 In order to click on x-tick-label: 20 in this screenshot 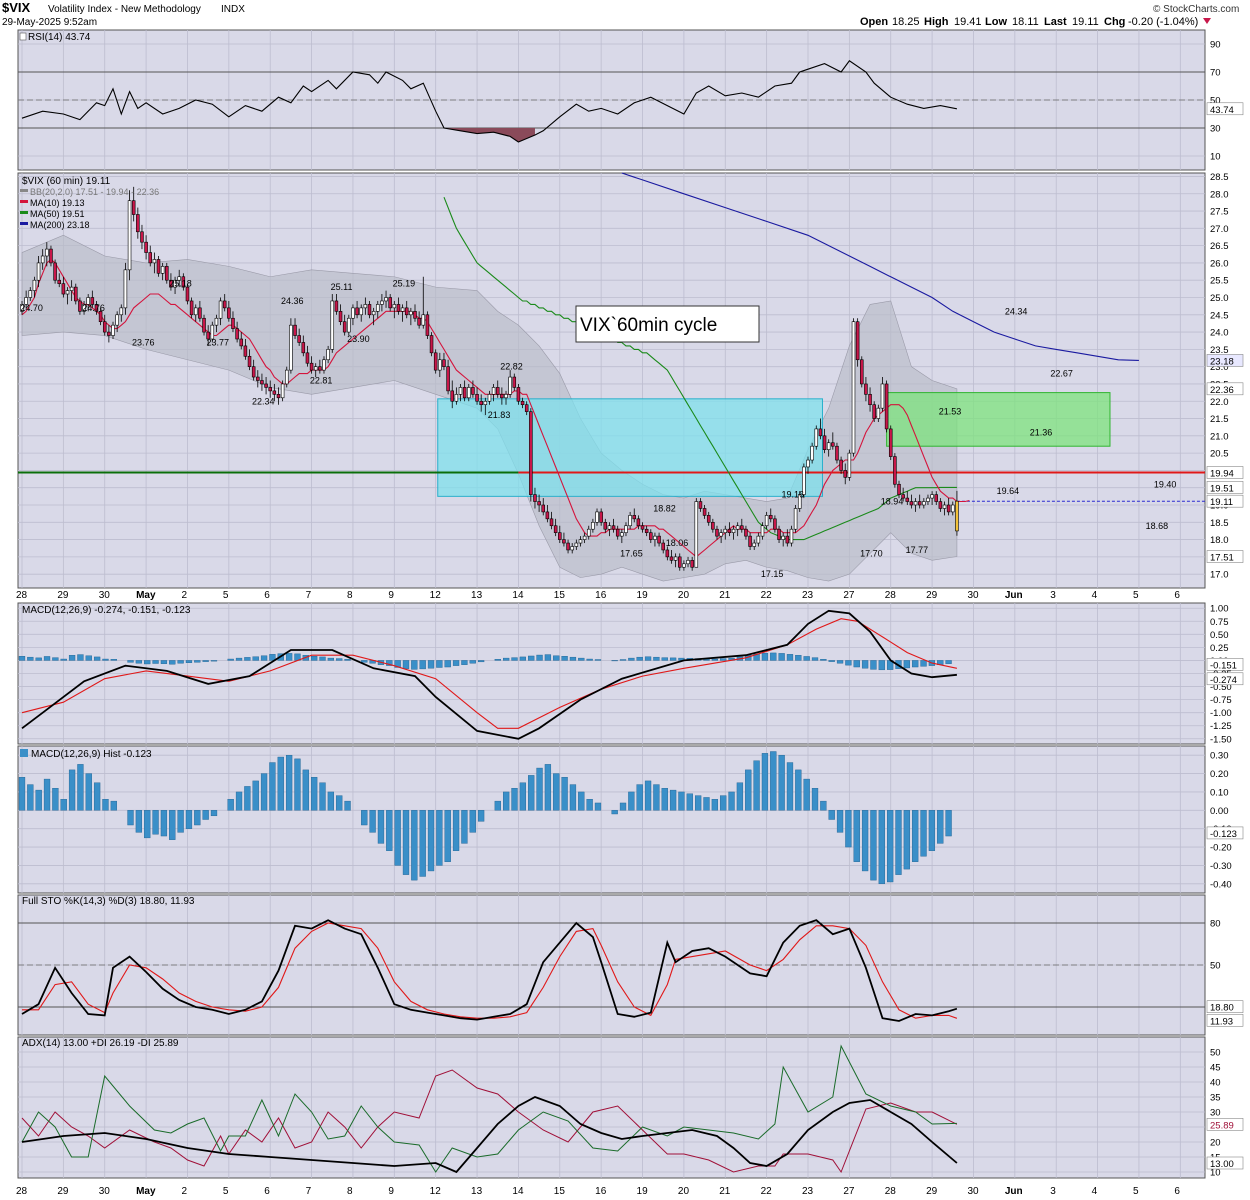, I will do `click(684, 595)`.